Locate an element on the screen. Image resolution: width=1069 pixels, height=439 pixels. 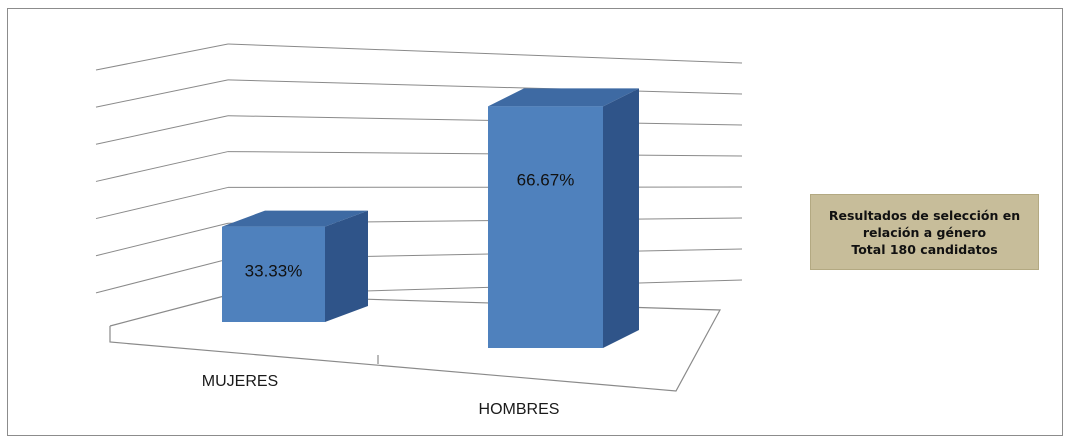
note-line-1: Resultados de selección en is located at coordinates (924, 215).